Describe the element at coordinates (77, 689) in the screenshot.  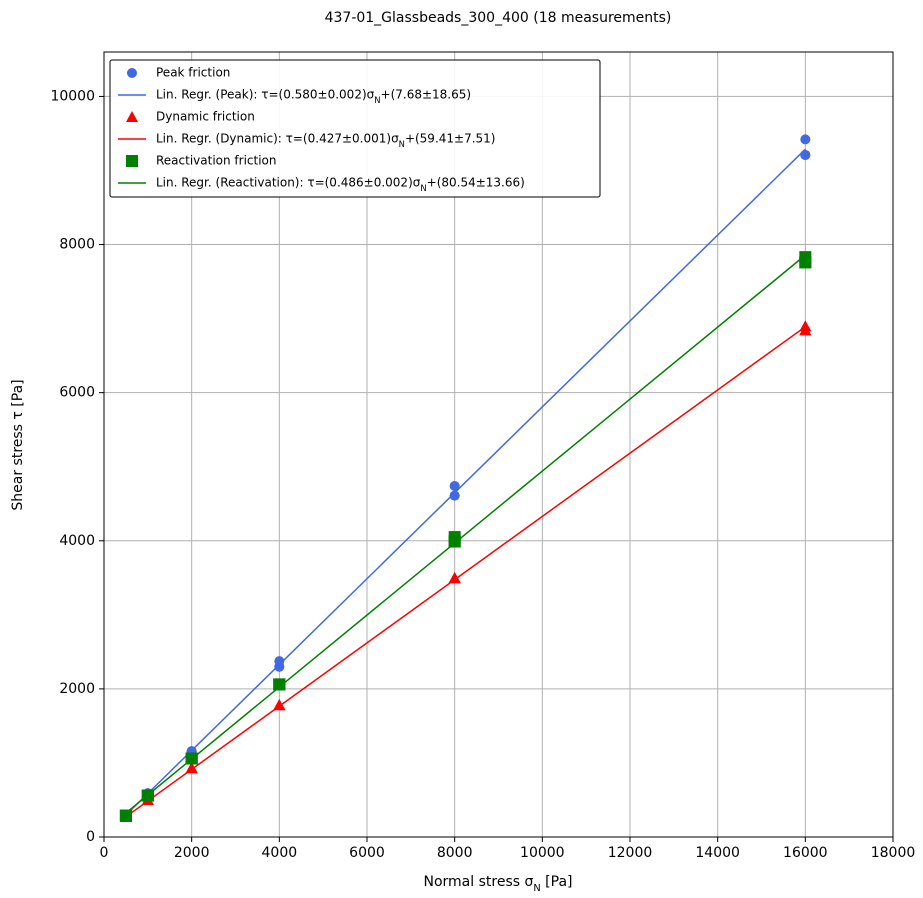
I see `y-tick-label: 2000` at that location.